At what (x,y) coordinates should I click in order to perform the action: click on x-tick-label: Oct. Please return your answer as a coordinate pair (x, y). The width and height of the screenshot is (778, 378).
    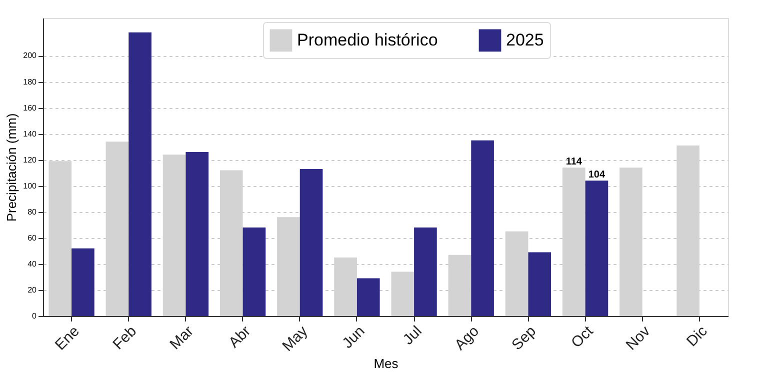
    Looking at the image, I should click on (583, 337).